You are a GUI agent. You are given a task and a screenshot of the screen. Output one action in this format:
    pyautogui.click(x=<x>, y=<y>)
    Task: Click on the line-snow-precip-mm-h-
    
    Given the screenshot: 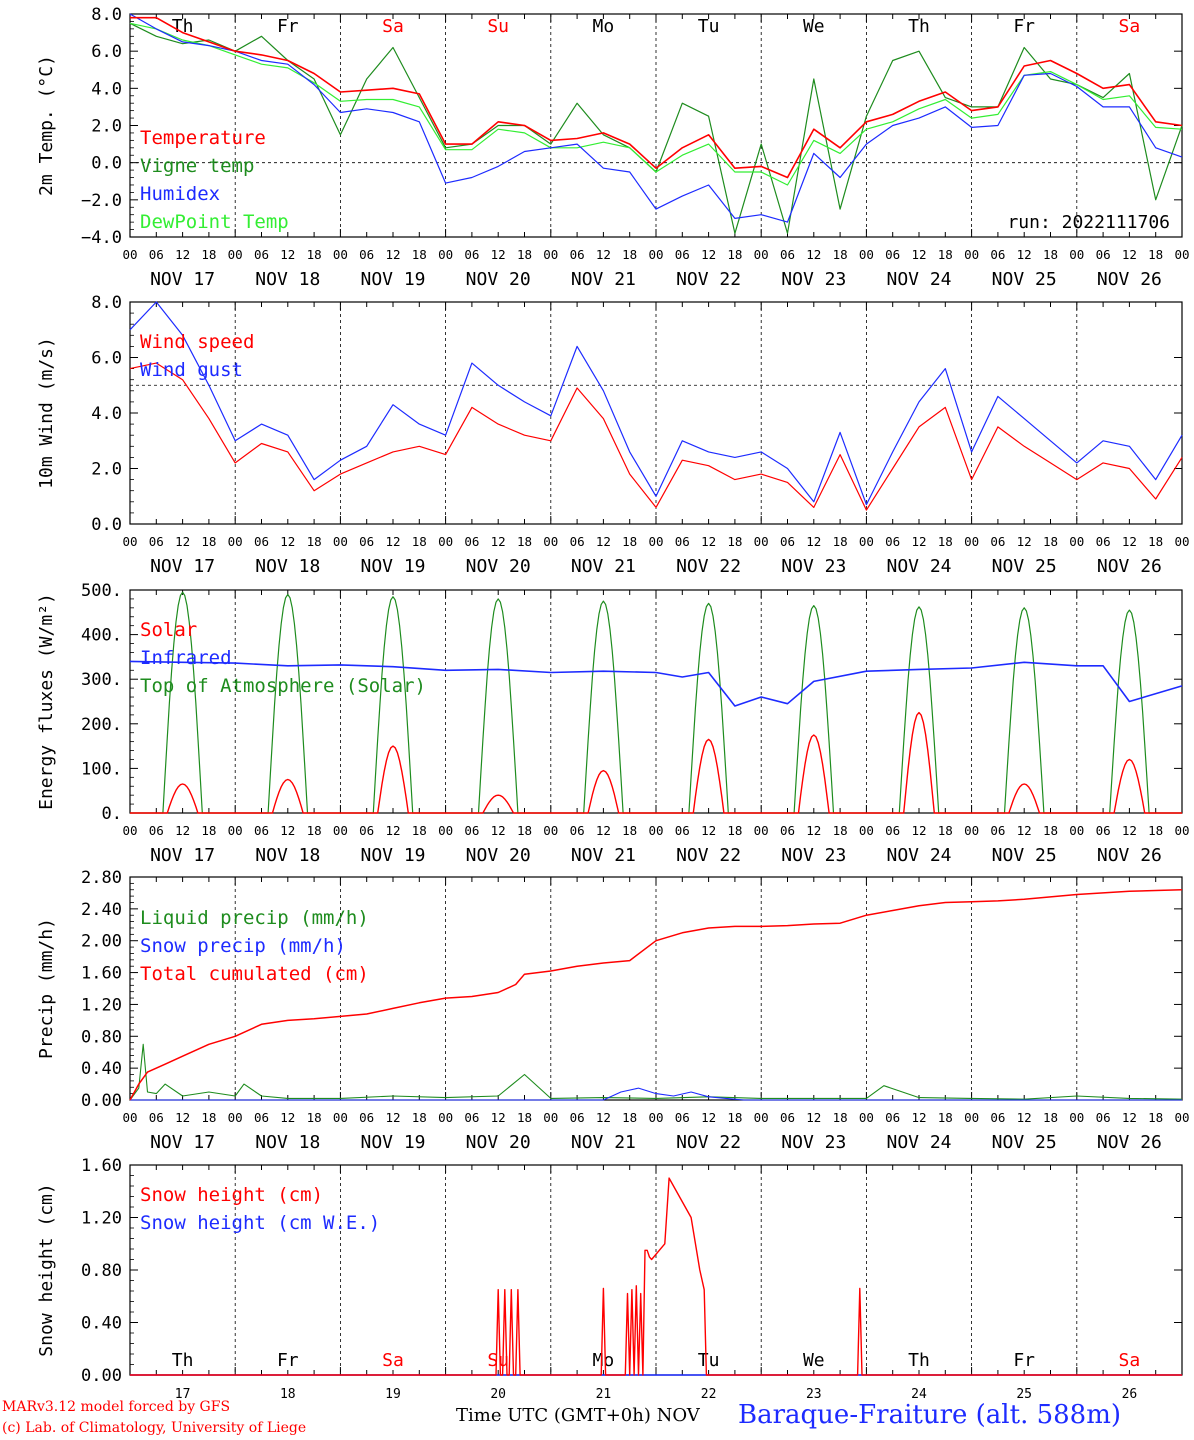 What is the action you would take?
    pyautogui.click(x=656, y=1094)
    